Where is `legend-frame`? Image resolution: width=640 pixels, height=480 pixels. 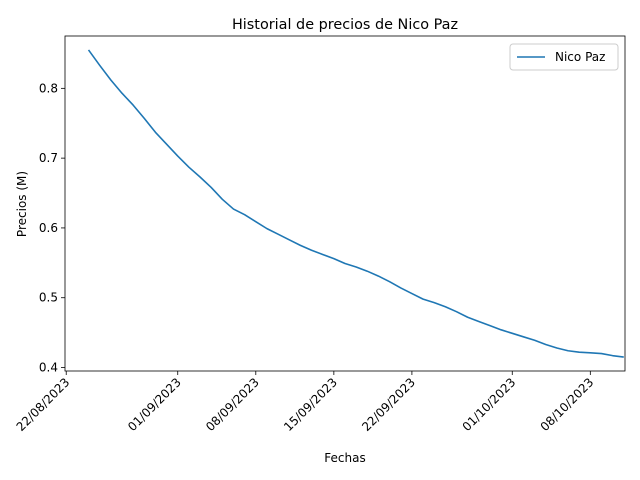 legend-frame is located at coordinates (564, 57).